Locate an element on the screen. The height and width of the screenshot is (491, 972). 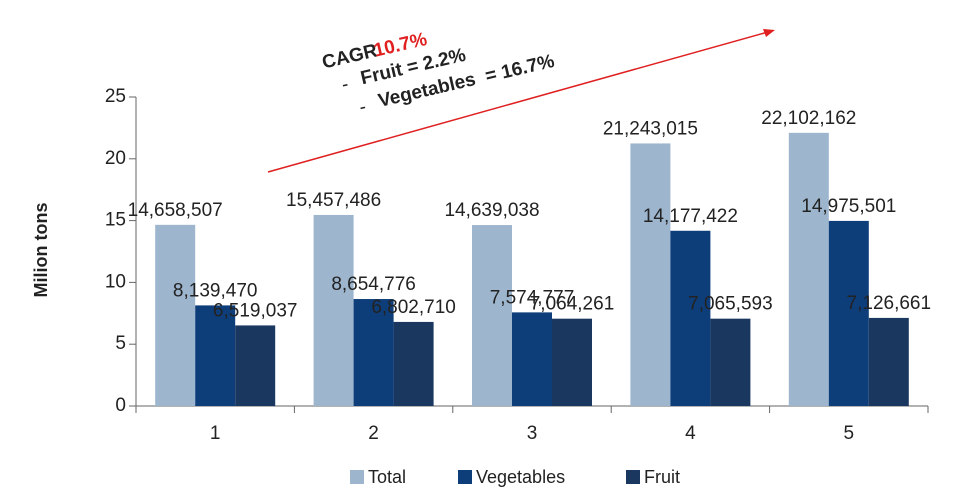
data-label: 7,065,593 is located at coordinates (730, 304).